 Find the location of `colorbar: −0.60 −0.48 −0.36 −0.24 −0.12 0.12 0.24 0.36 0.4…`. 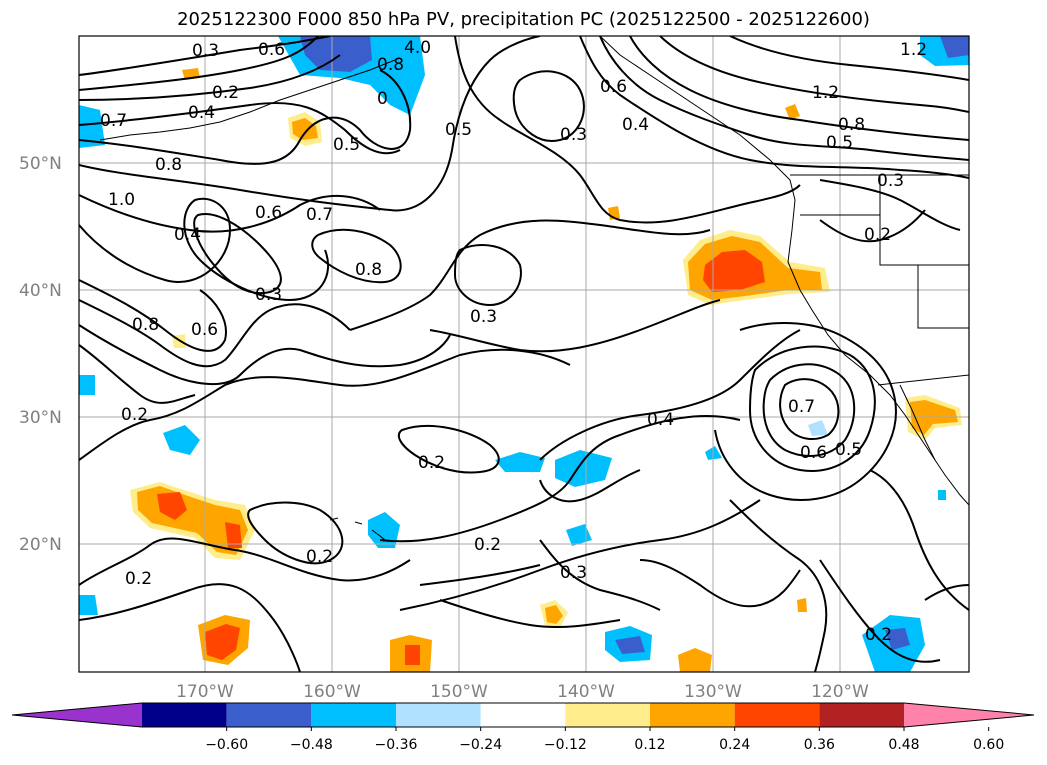

colorbar: −0.60 −0.48 −0.36 −0.24 −0.12 0.12 0.24 0.36 0.4… is located at coordinates (523, 727).